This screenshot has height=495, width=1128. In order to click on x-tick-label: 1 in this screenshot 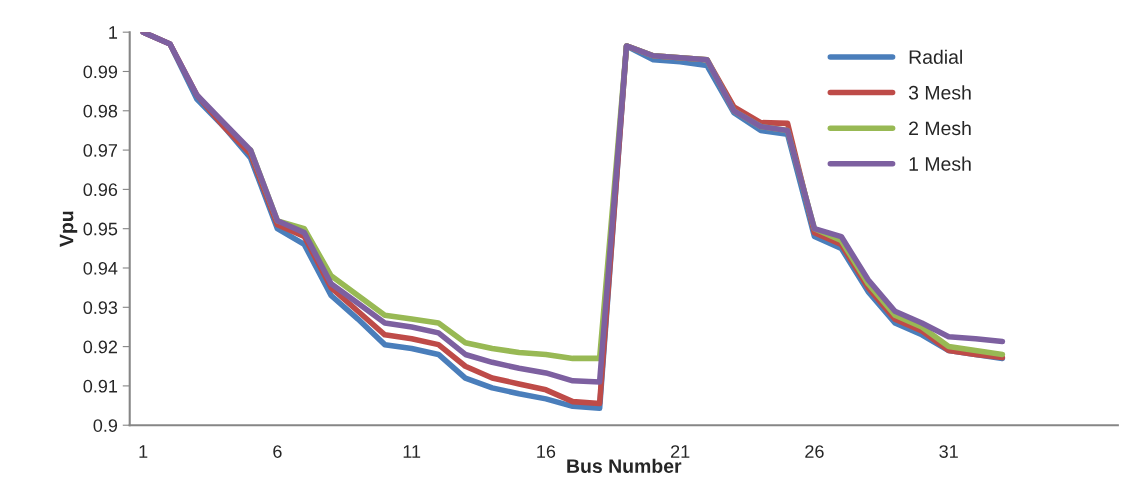, I will do `click(143, 451)`.